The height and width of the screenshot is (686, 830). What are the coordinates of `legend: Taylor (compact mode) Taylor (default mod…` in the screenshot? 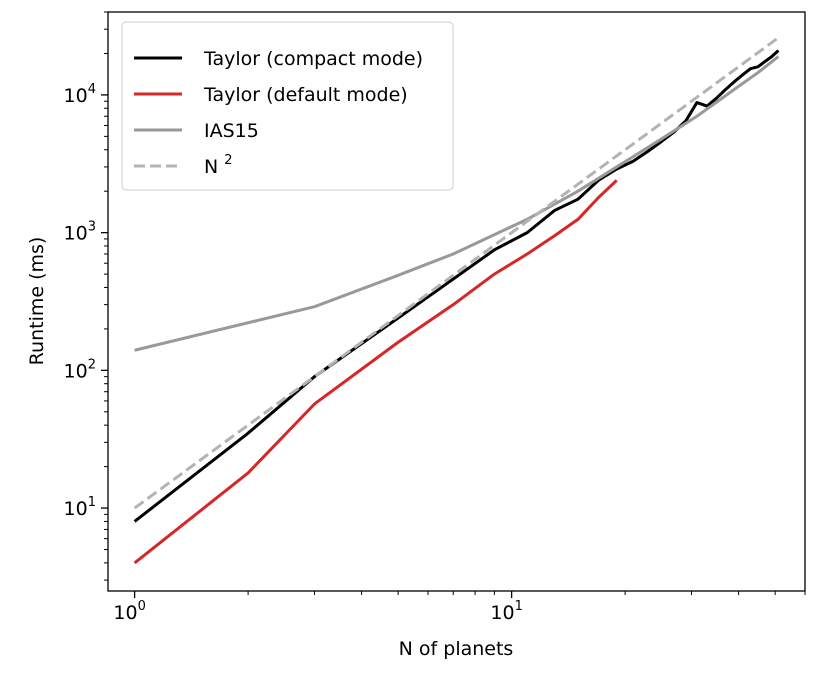 It's located at (287, 106).